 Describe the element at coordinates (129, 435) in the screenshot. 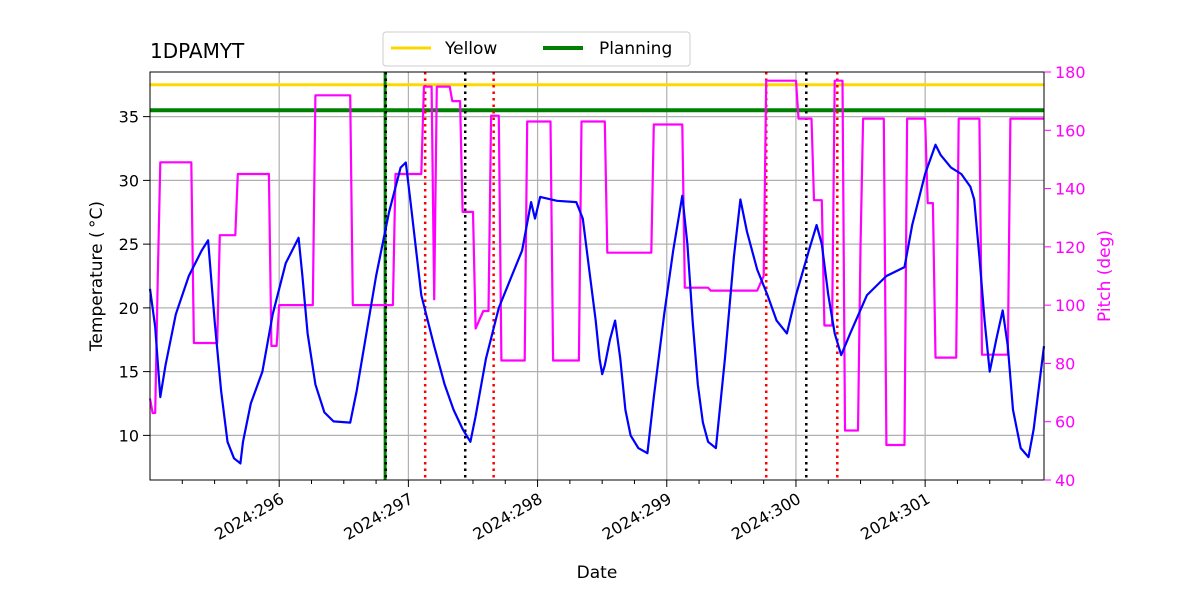

I see `y-tick-label-0: 10` at that location.